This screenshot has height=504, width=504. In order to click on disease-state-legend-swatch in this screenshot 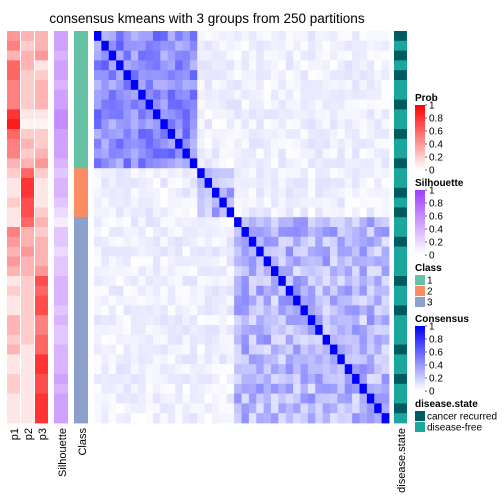, I will do `click(420, 427)`.